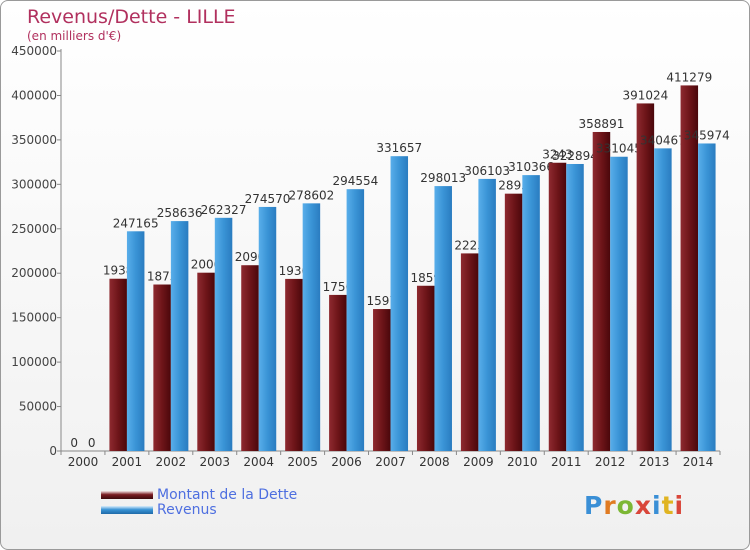  I want to click on y-tick-label: 100000, so click(34, 362).